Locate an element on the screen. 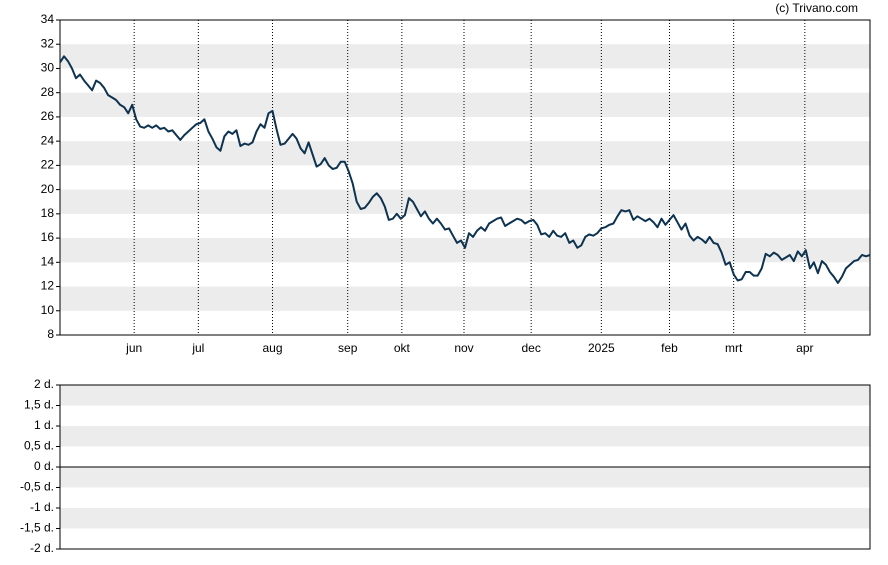  y-tick-label: -1,5 d. is located at coordinates (37, 528).